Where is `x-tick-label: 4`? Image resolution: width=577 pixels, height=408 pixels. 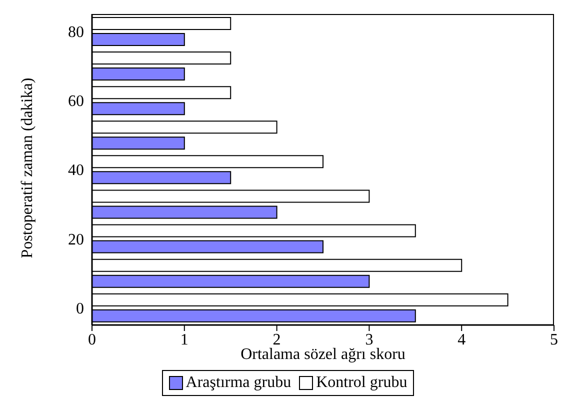 x-tick-label: 4 is located at coordinates (462, 339).